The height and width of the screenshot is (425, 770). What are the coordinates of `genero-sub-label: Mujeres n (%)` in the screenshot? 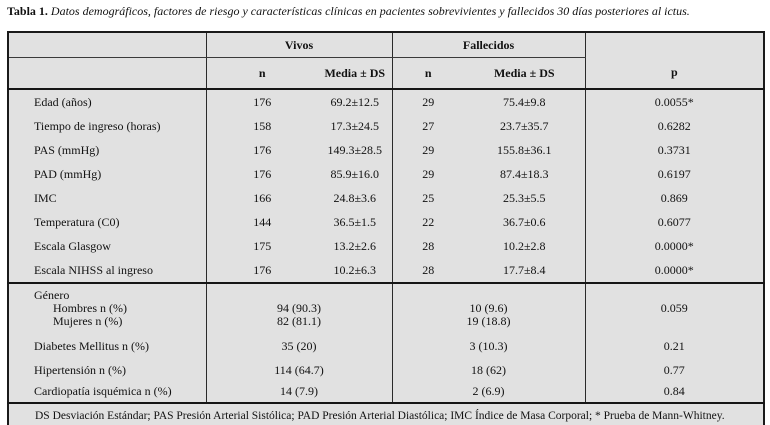 It's located at (88, 321).